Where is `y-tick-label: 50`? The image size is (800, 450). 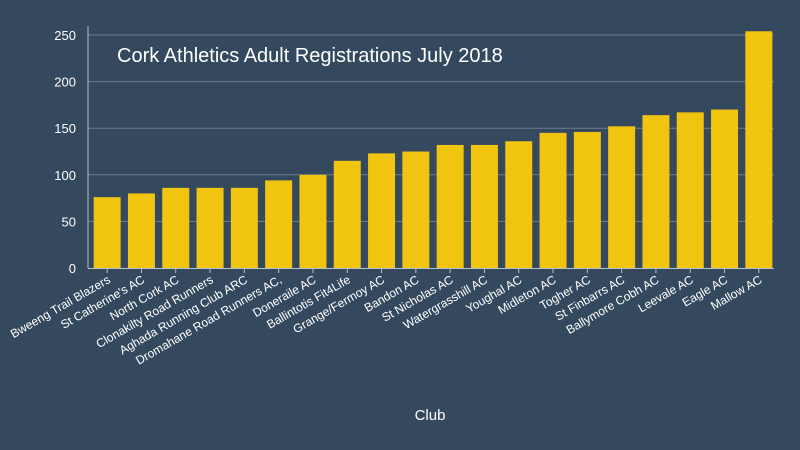
y-tick-label: 50 is located at coordinates (69, 221).